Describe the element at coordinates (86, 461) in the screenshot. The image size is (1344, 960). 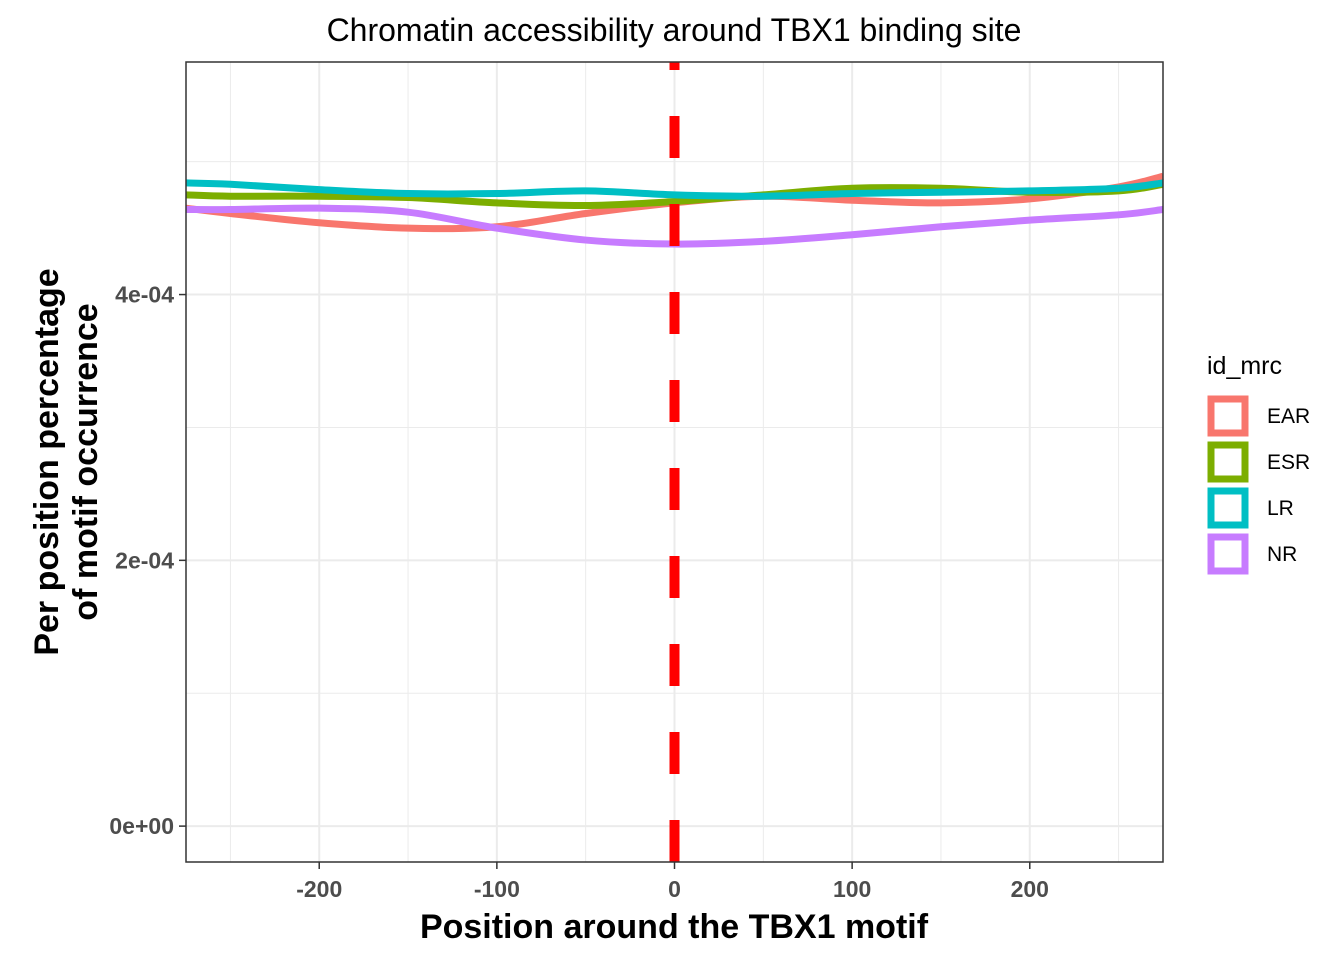
I see `y-axis-title-line-2: of motif occurrence` at that location.